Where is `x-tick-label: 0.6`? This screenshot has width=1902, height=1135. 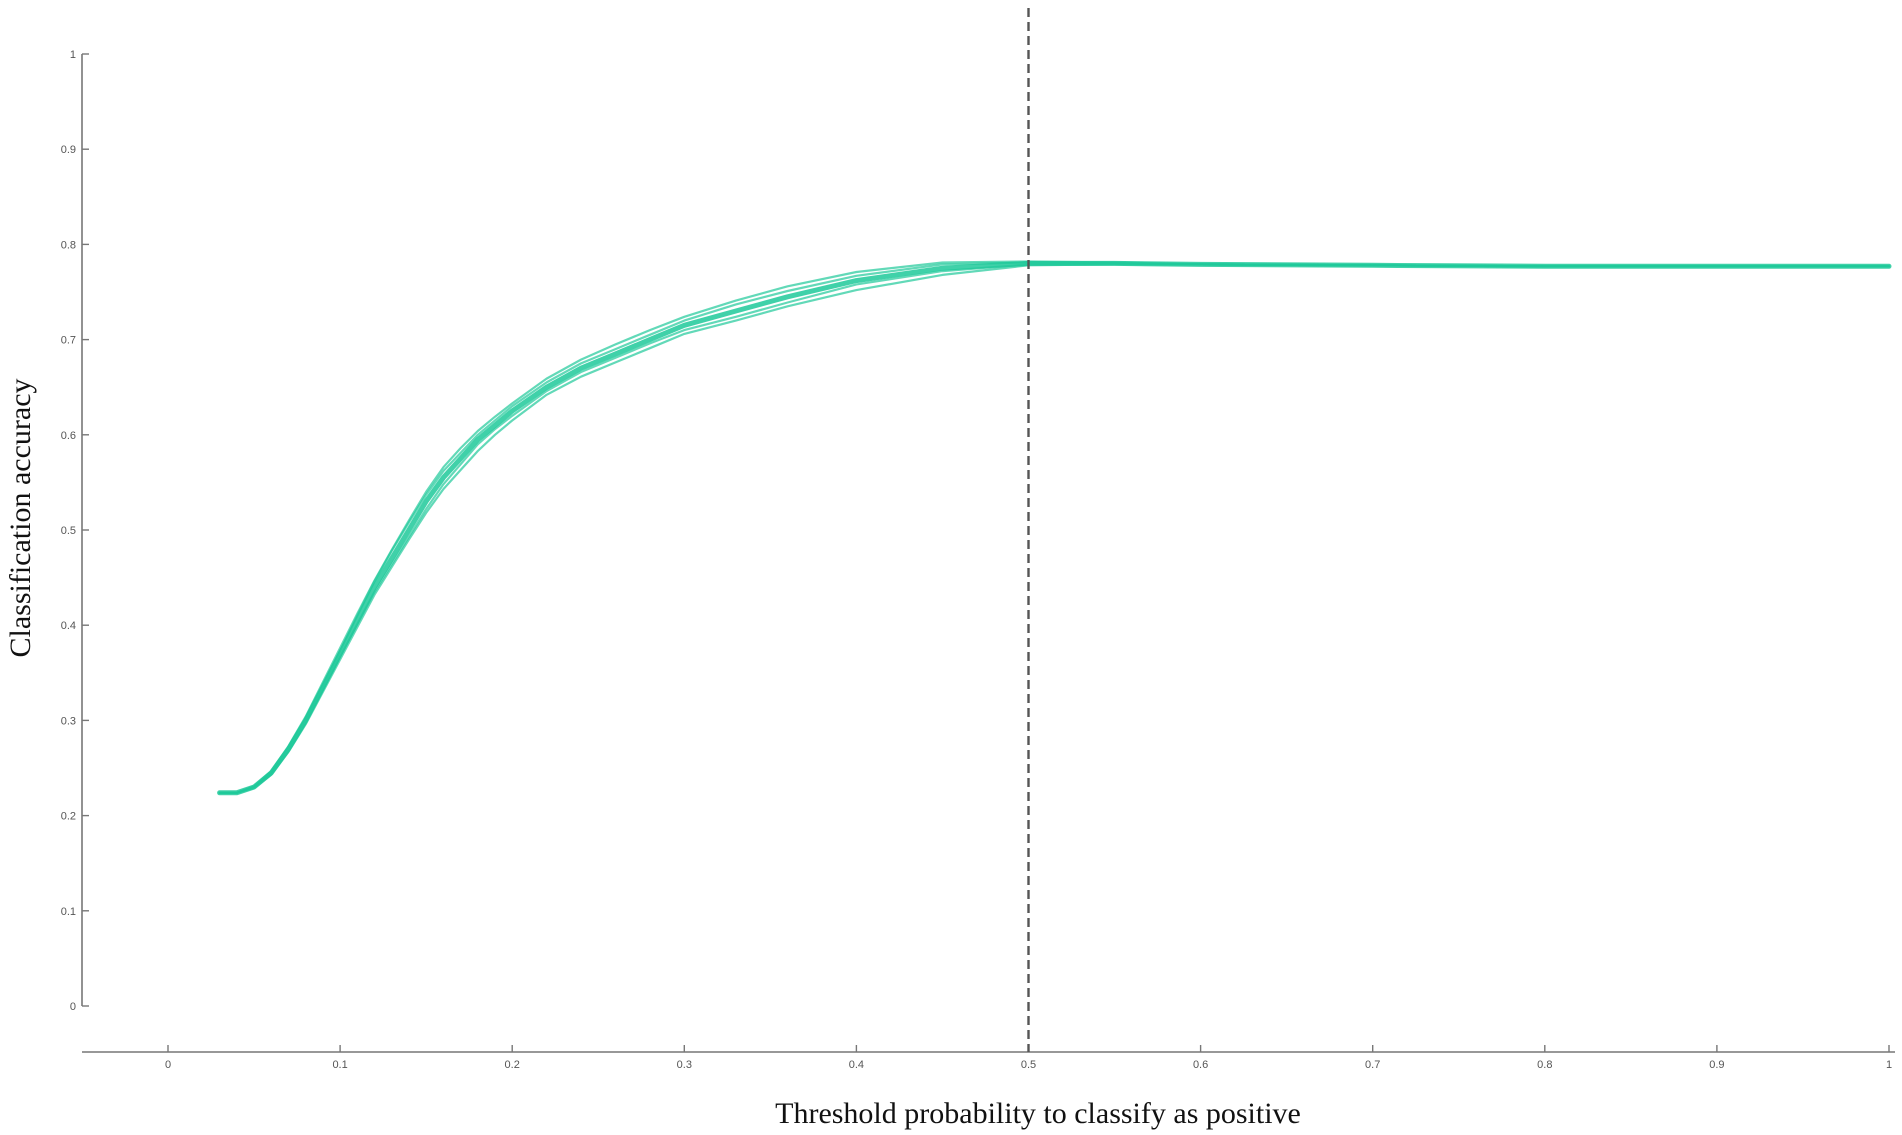 x-tick-label: 0.6 is located at coordinates (1200, 1065).